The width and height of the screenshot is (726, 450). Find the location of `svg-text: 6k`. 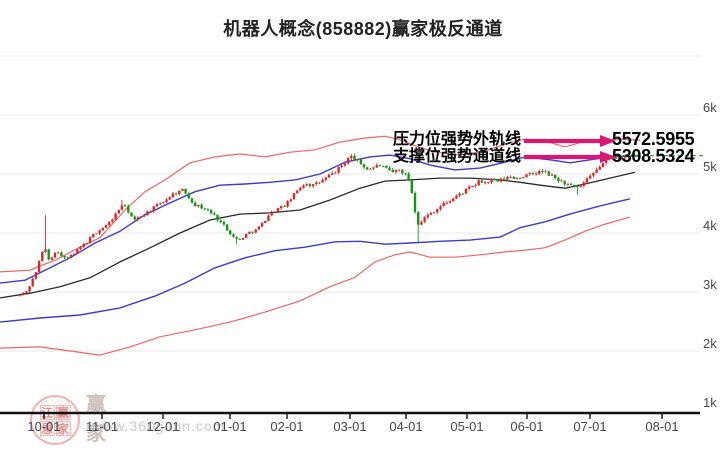

svg-text: 6k is located at coordinates (710, 107).